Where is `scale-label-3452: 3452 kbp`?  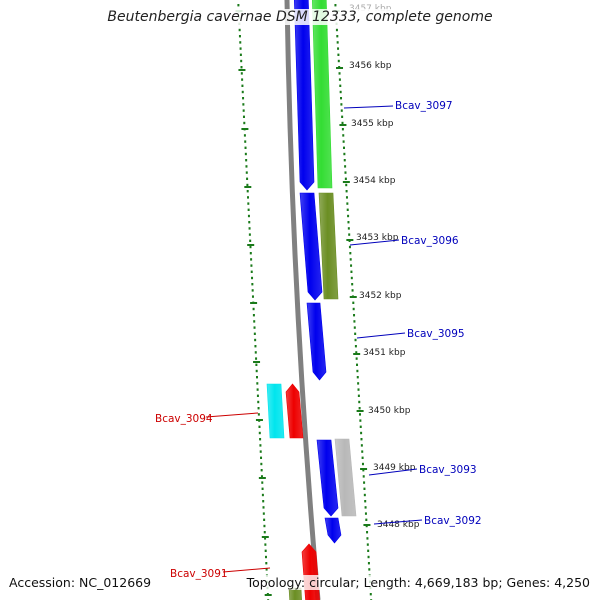 scale-label-3452: 3452 kbp is located at coordinates (380, 296).